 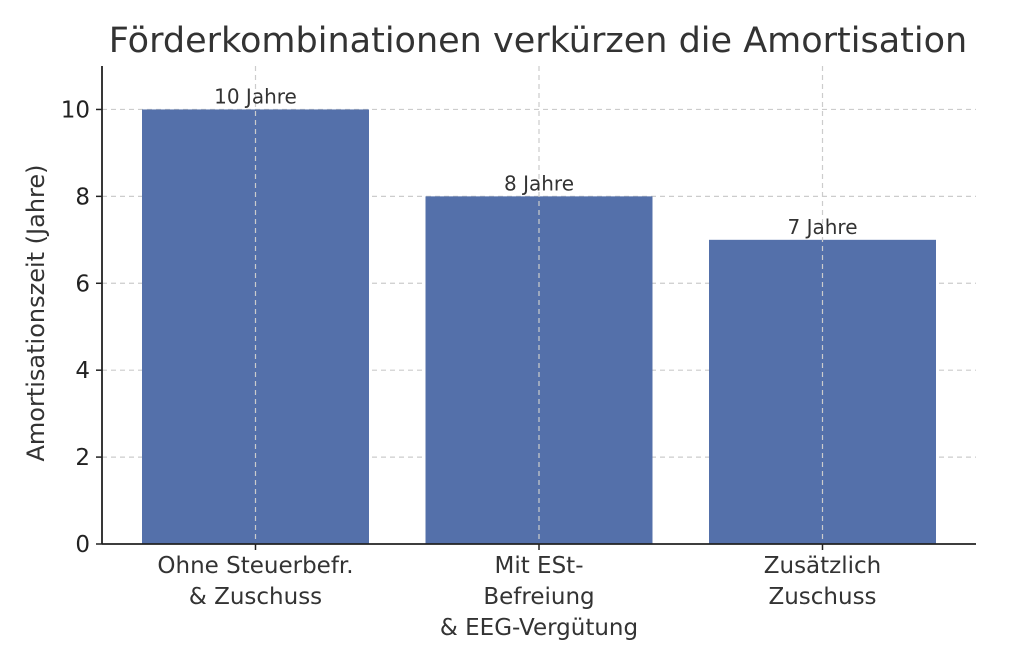 I want to click on x-tick-label: Zusätzlich, so click(x=823, y=566).